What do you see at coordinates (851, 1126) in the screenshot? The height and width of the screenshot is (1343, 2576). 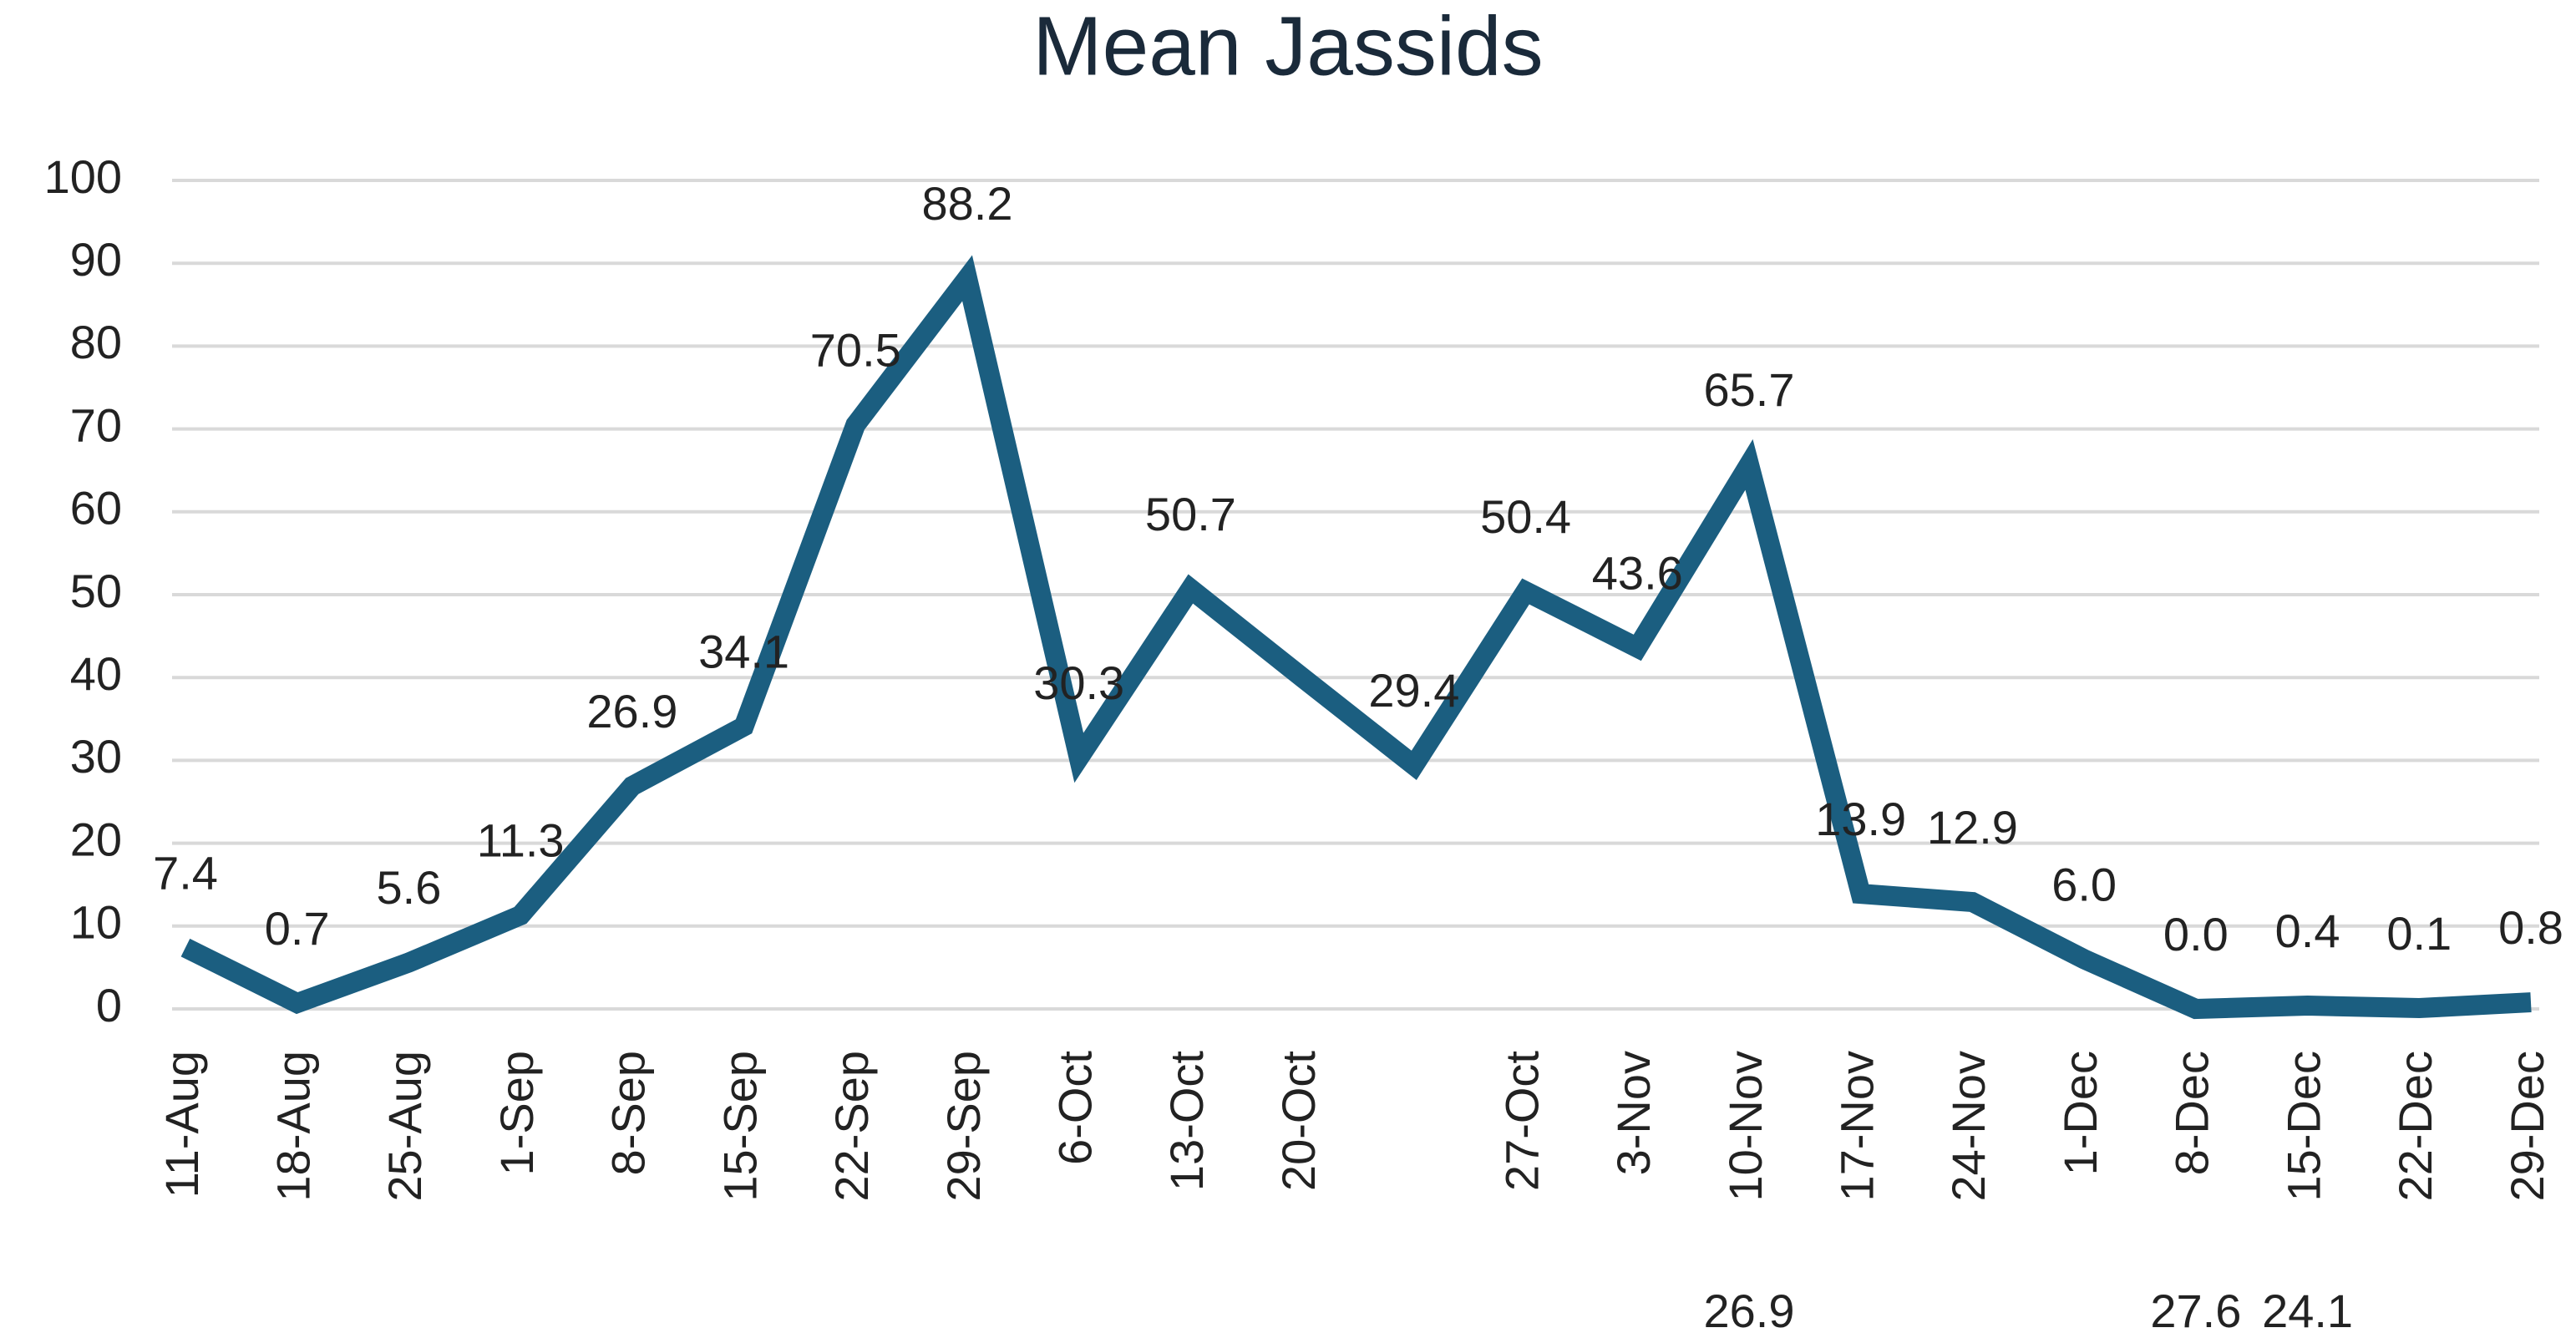 I see `x-tick-label: 22-Sep` at bounding box center [851, 1126].